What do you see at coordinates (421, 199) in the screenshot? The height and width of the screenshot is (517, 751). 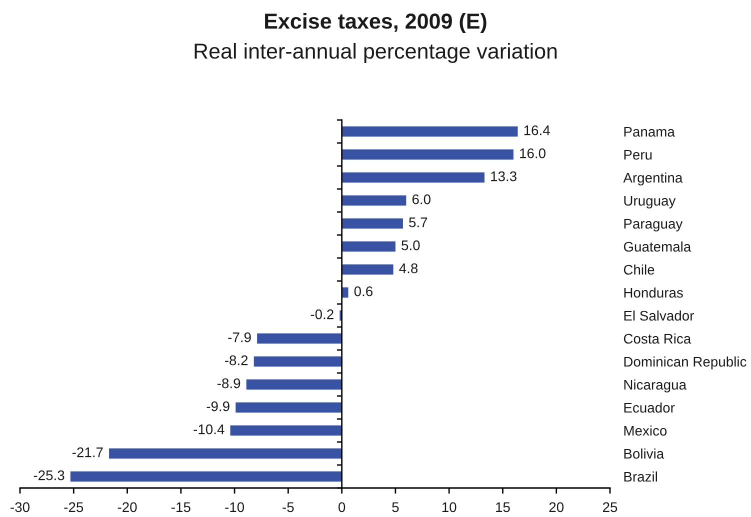 I see `data-label: 6.0` at bounding box center [421, 199].